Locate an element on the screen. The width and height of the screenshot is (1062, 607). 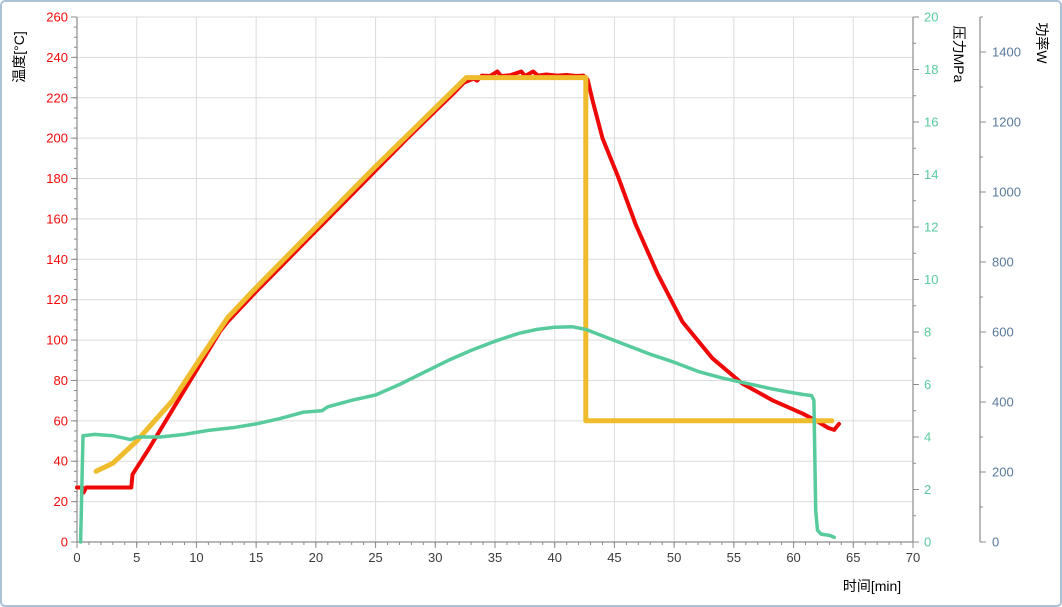
svg-text: 400 is located at coordinates (1003, 402).